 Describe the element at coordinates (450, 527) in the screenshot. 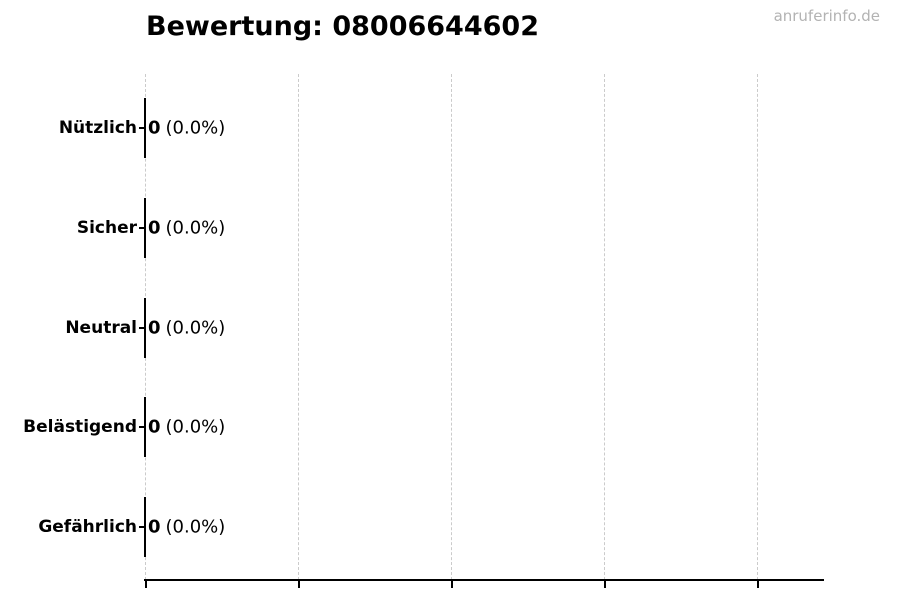

I see `bar-row: Gefährlich 0 (0.0%)` at that location.